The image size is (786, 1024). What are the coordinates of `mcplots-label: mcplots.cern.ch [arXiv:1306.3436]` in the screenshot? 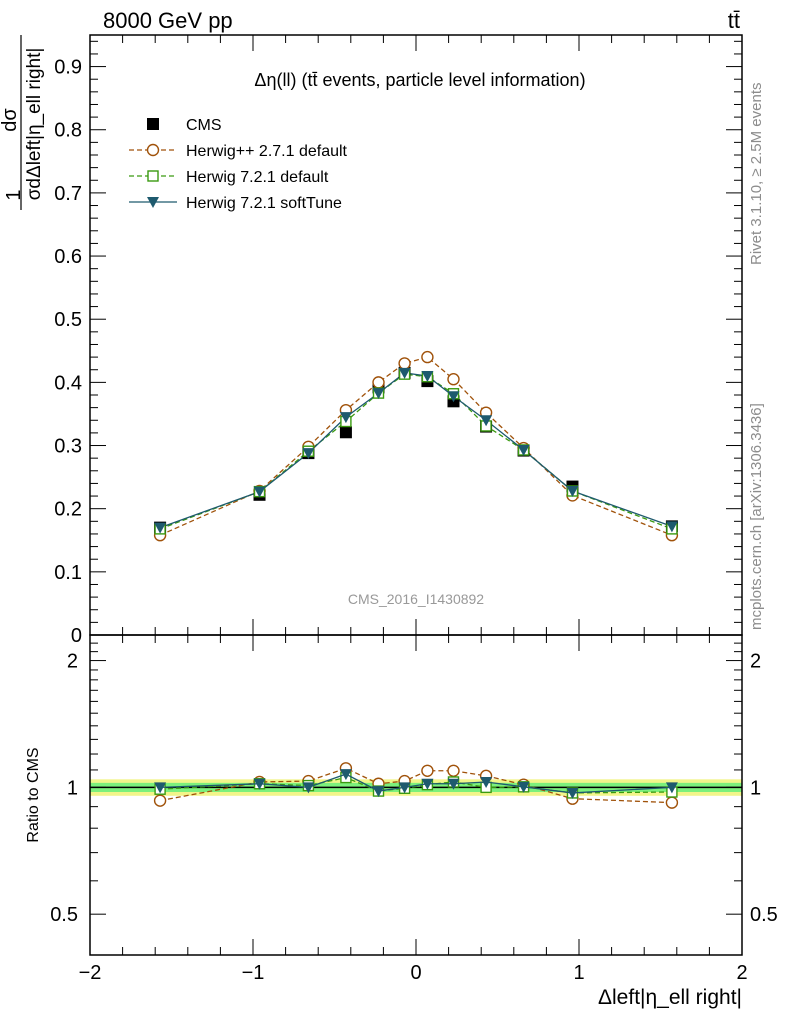 It's located at (756, 516).